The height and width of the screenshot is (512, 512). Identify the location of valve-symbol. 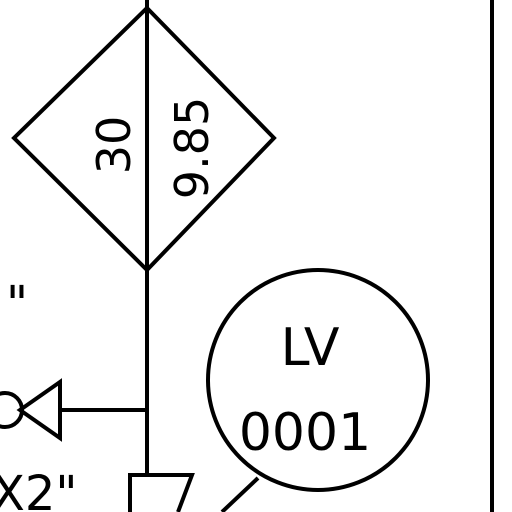
(31, 410).